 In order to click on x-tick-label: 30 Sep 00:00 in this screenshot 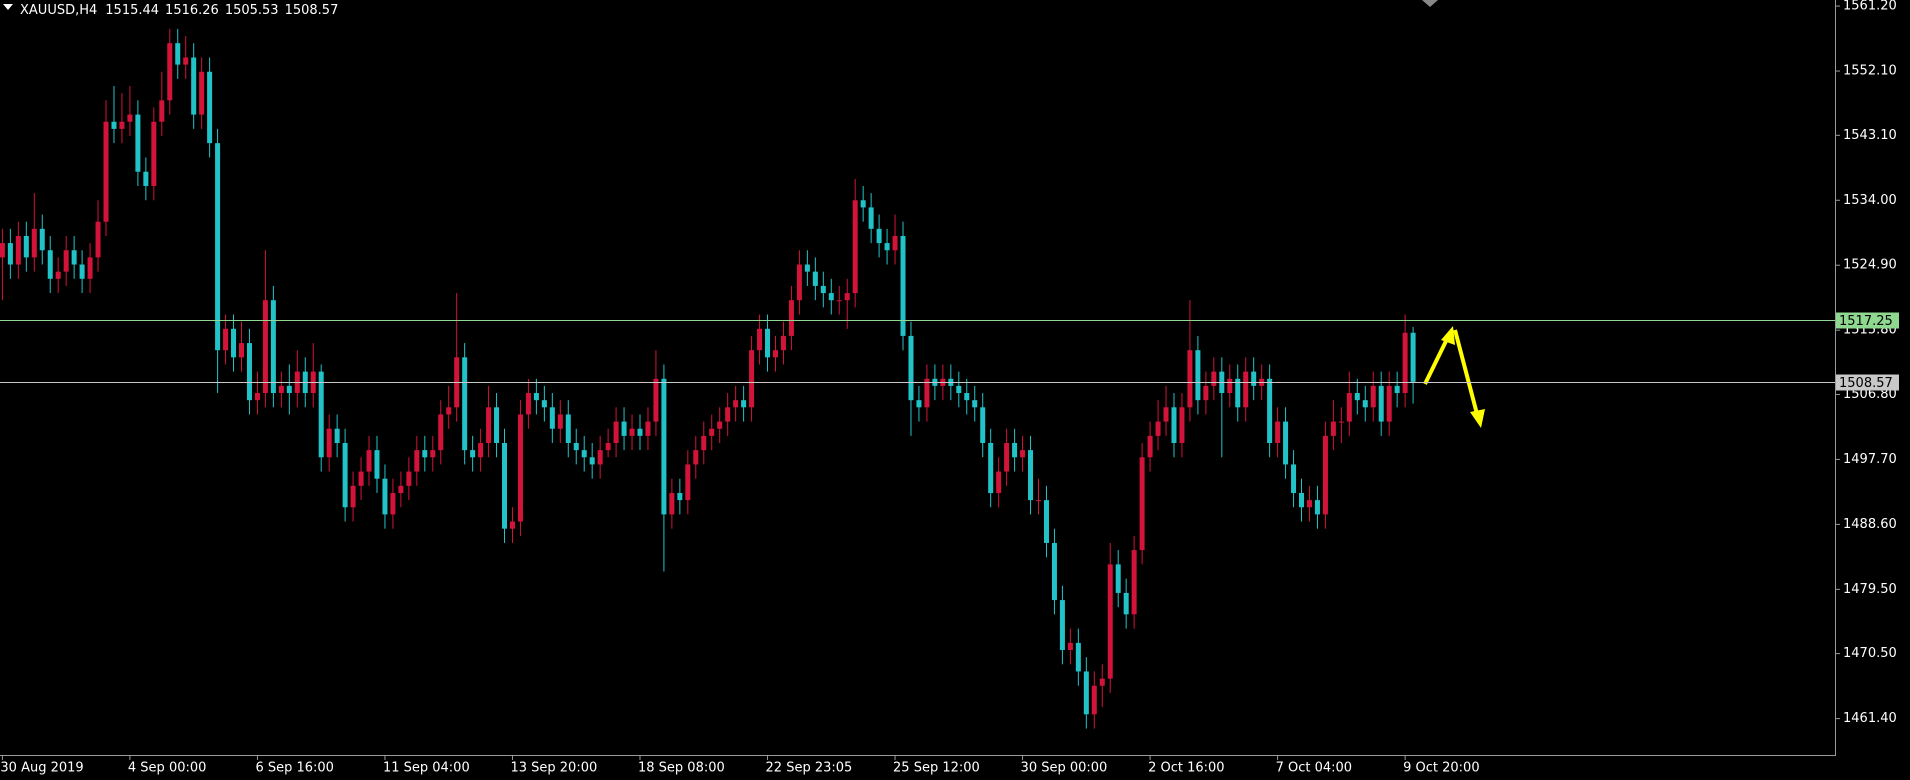, I will do `click(1064, 768)`.